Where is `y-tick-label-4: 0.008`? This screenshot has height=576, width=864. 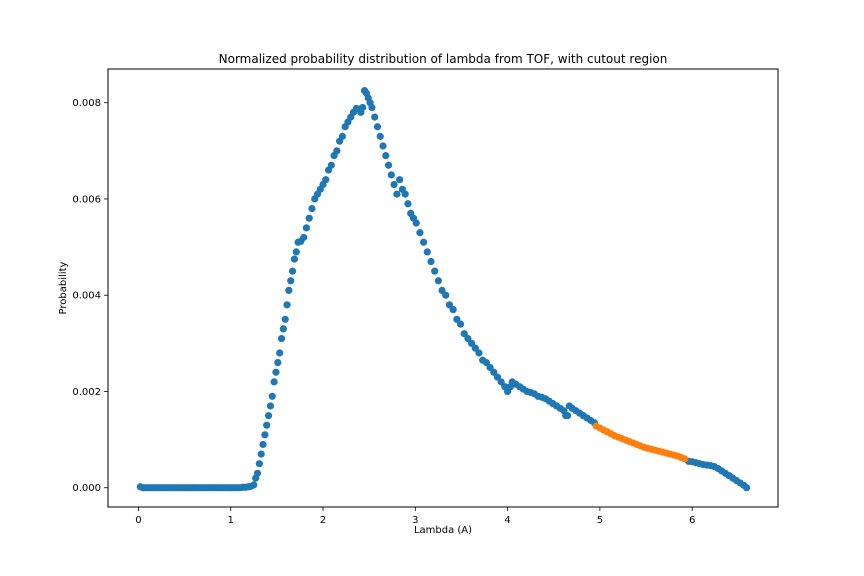
y-tick-label-4: 0.008 is located at coordinates (86, 103).